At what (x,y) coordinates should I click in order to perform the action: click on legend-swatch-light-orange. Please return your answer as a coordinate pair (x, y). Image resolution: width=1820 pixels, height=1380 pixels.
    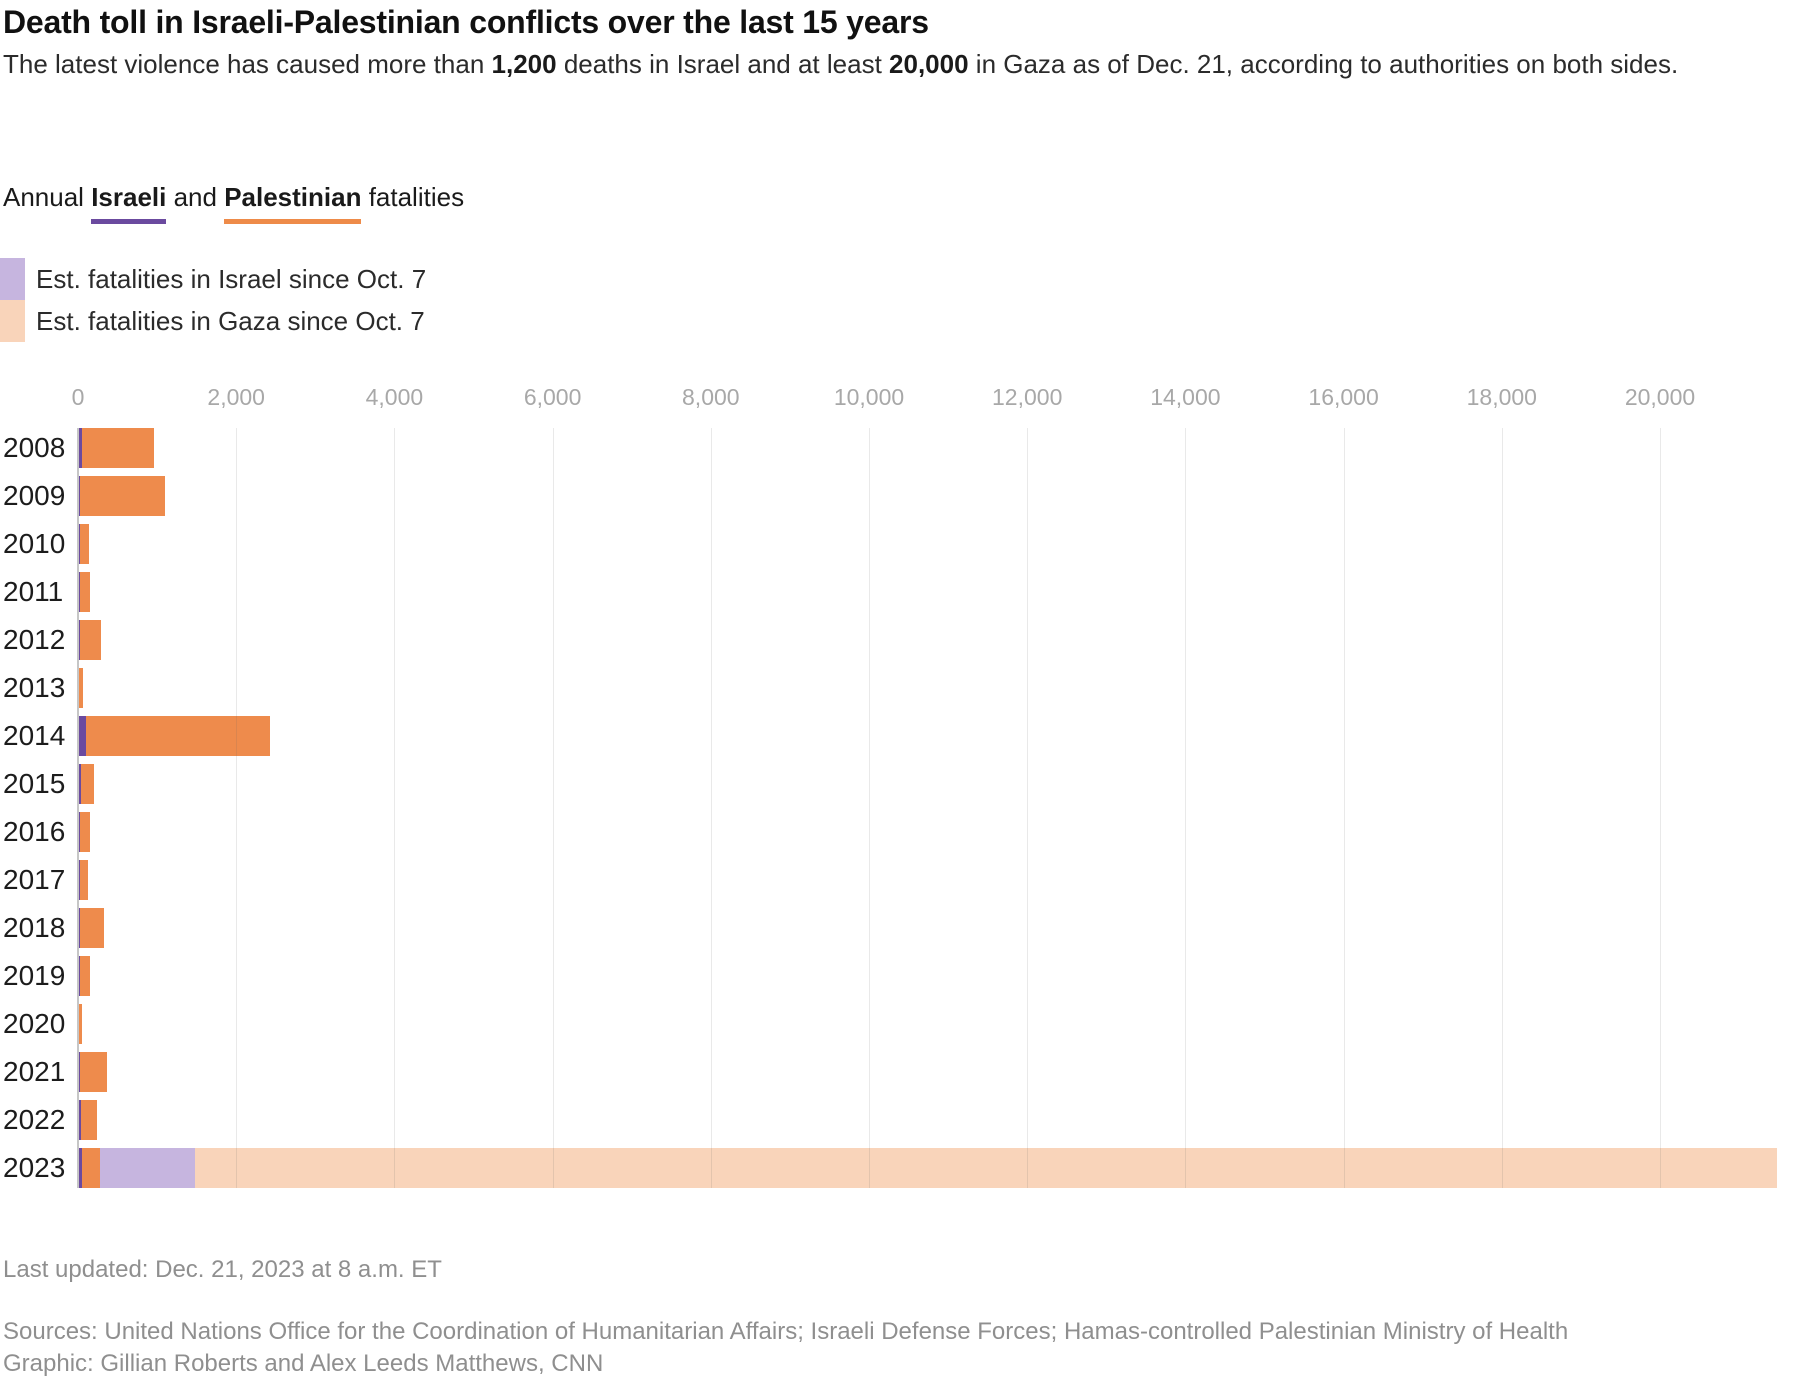
    Looking at the image, I should click on (12, 321).